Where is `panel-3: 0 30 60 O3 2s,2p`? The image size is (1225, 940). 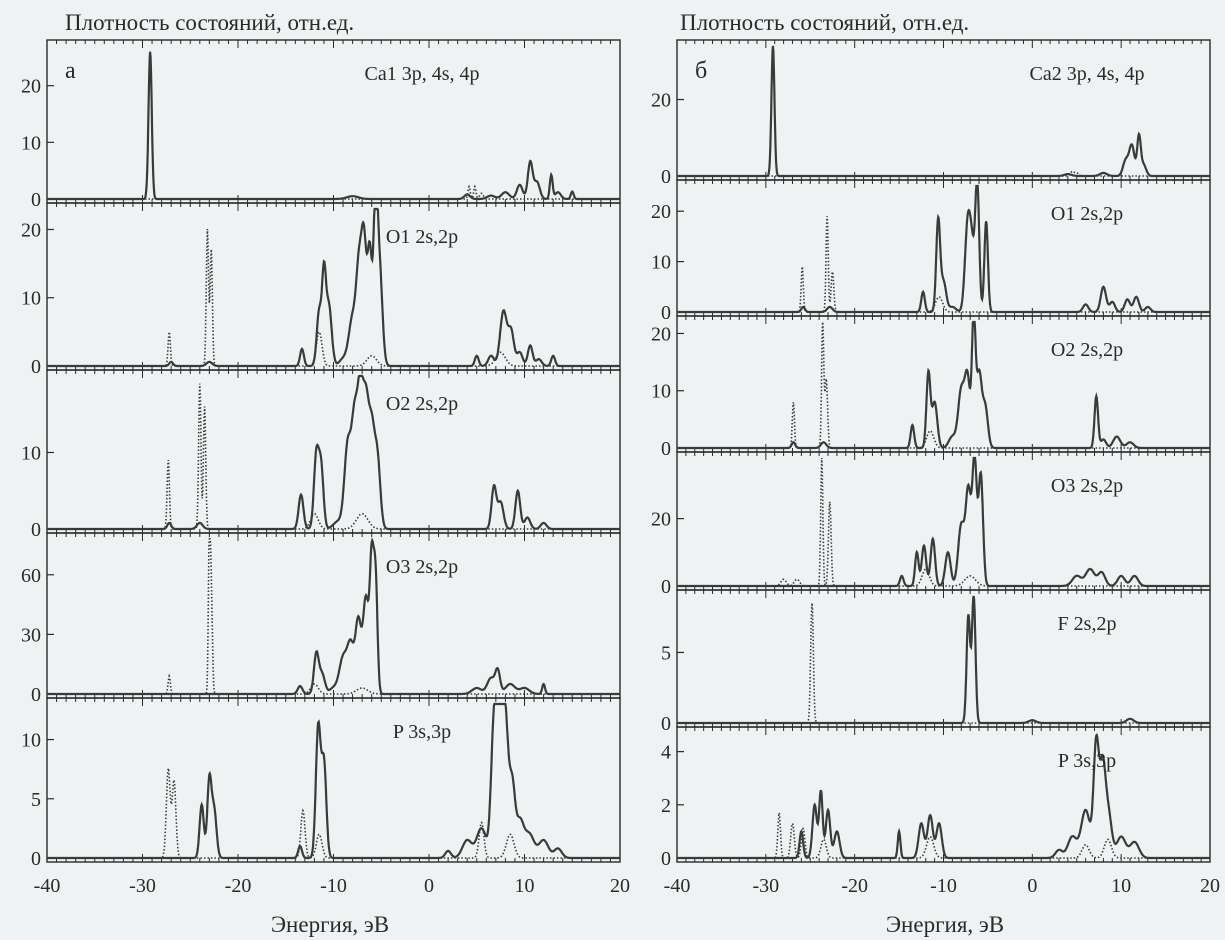 panel-3: 0 30 60 O3 2s,2p is located at coordinates (321, 619).